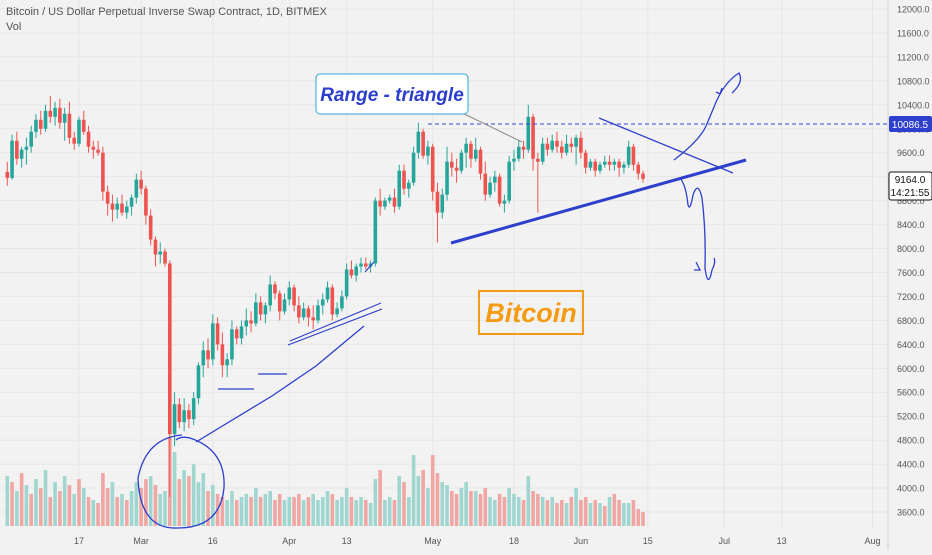  What do you see at coordinates (335, 327) in the screenshot?
I see `flag-lower-line` at bounding box center [335, 327].